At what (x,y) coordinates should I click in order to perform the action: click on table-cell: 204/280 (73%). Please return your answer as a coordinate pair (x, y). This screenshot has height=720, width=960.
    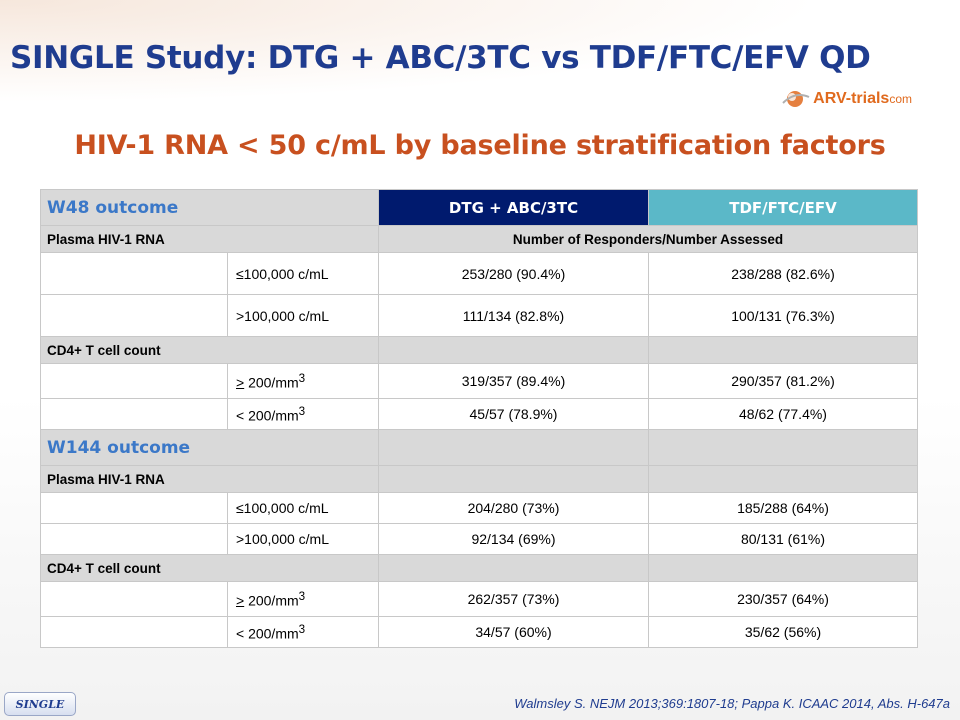
    Looking at the image, I should click on (513, 508).